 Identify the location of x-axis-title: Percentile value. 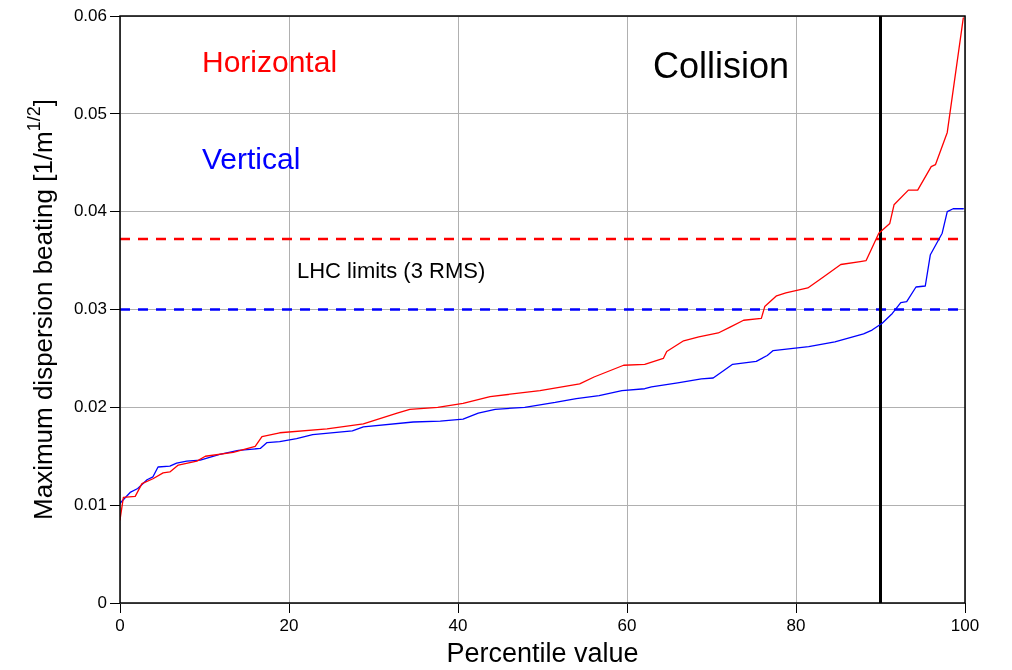
(542, 653).